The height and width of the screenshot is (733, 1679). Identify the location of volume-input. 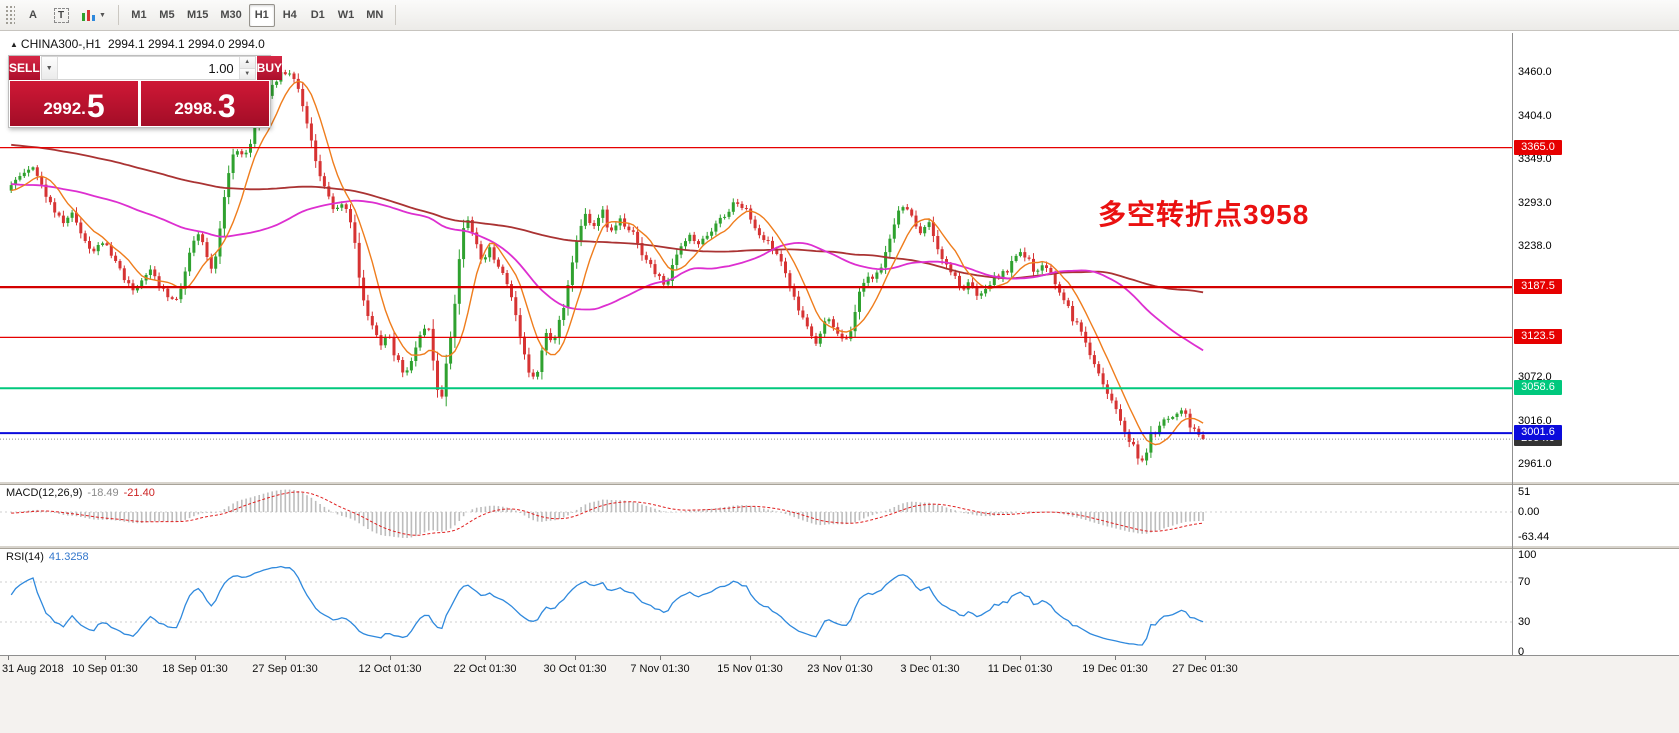
(148, 68).